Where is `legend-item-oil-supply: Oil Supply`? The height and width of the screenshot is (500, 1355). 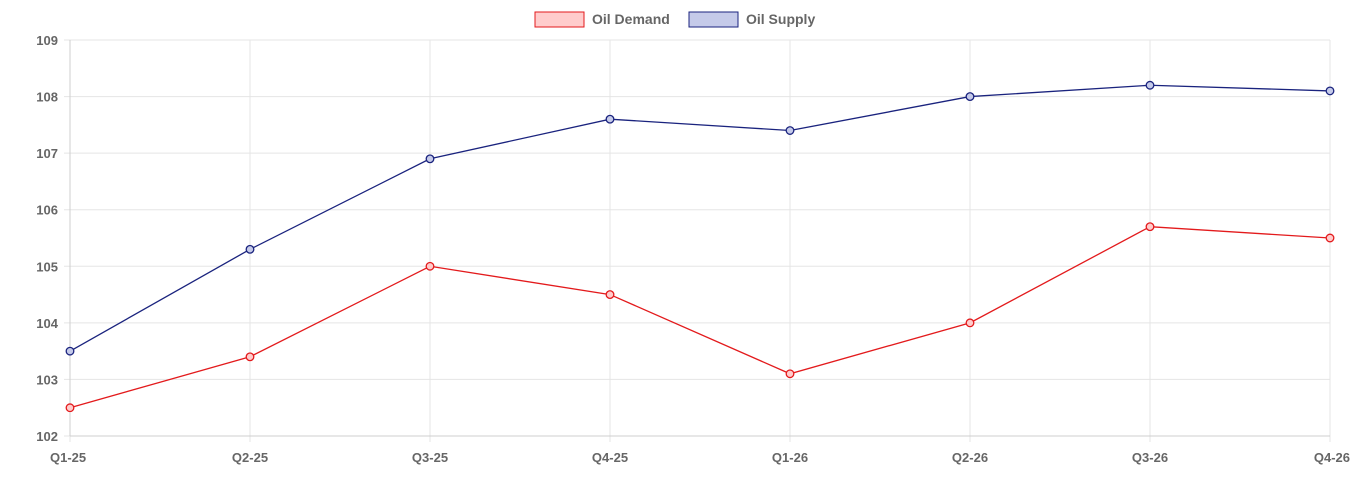 legend-item-oil-supply: Oil Supply is located at coordinates (751, 19).